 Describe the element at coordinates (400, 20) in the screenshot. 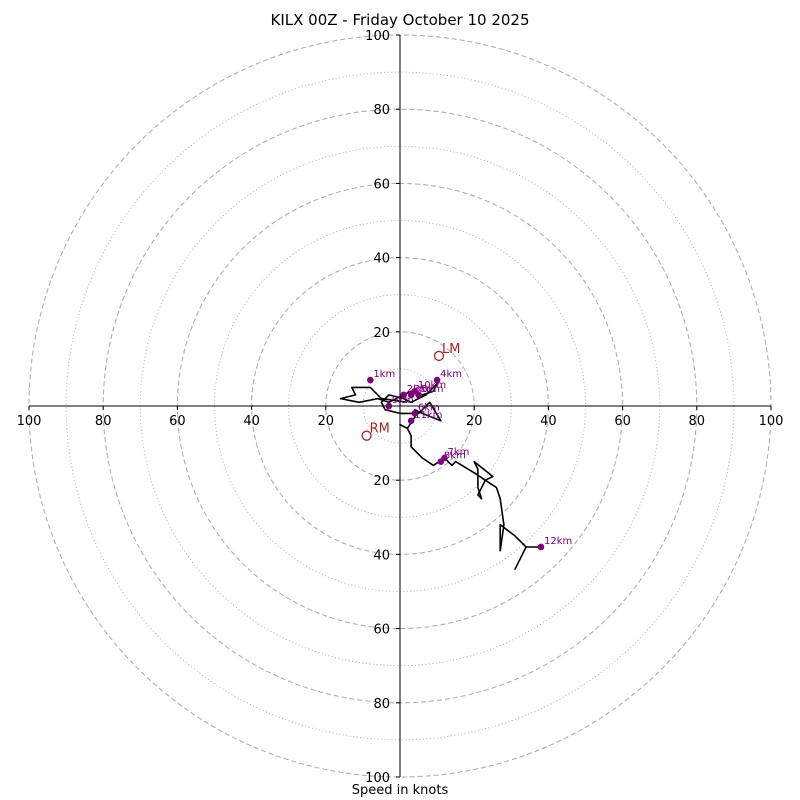

I see `chart-title: KILX 00Z - Friday October 10 2025` at that location.